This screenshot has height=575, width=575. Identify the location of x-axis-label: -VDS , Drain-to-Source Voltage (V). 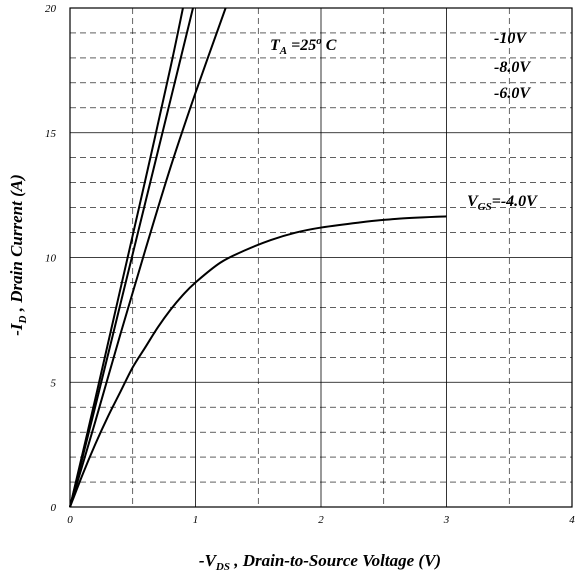
(320, 562).